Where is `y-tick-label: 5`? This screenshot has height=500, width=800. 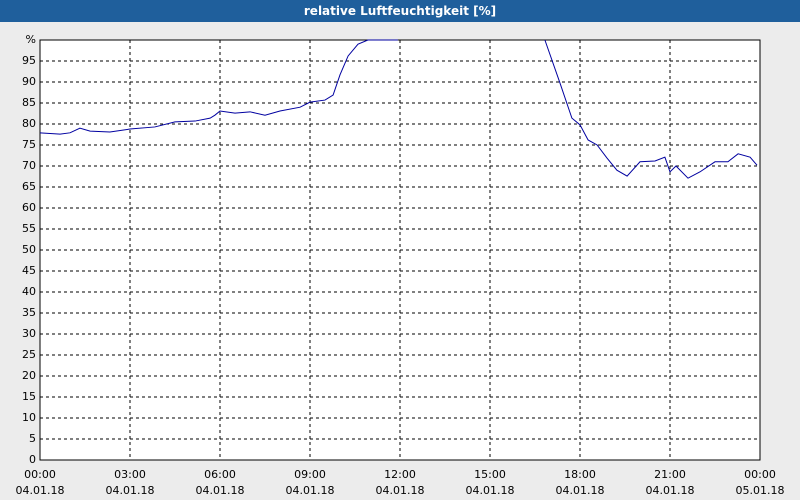
y-tick-label: 5 is located at coordinates (32, 438).